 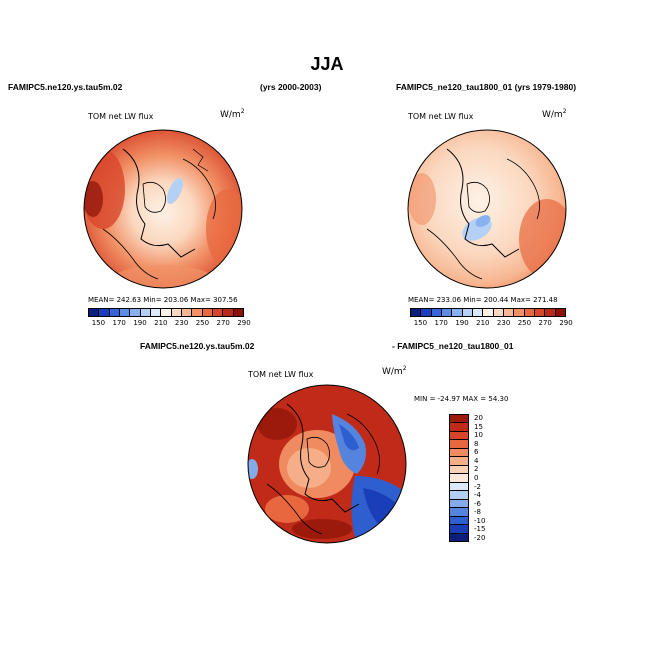 What do you see at coordinates (478, 426) in the screenshot?
I see `colorbar-tick-label: 15` at bounding box center [478, 426].